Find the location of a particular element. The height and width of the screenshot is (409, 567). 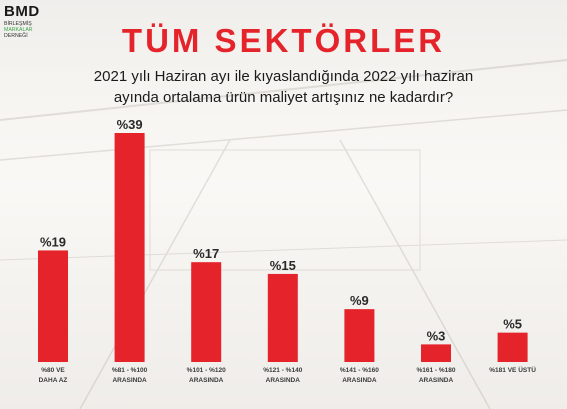

x-tick-label: %141 - %160 is located at coordinates (359, 370).